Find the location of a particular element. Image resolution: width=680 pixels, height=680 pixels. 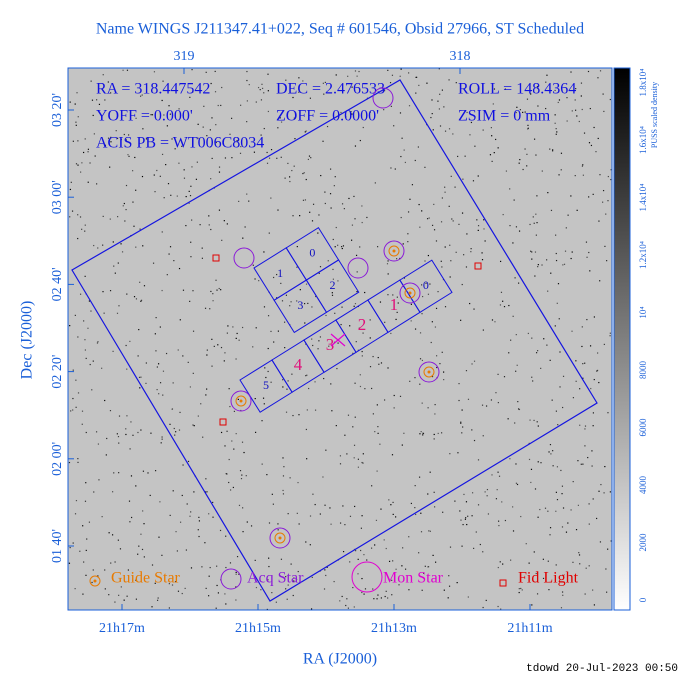

legend-acq-icon is located at coordinates (231, 579).